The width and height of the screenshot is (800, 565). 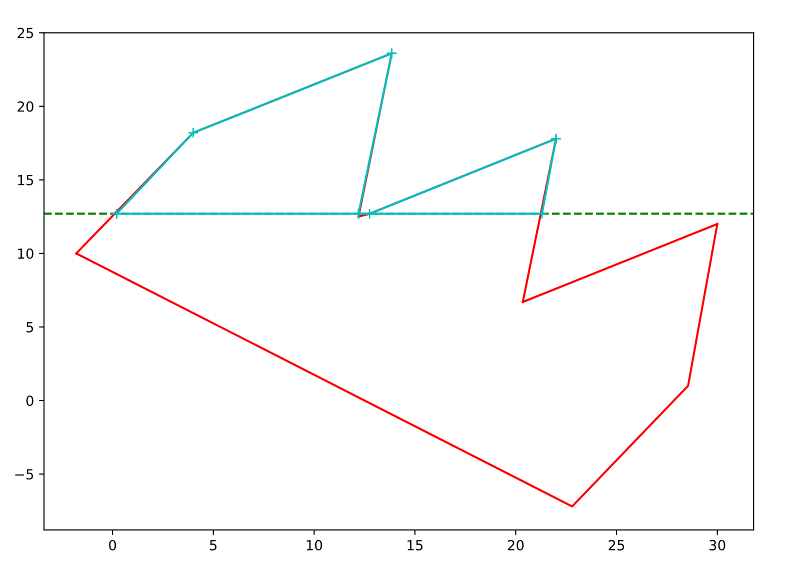 I want to click on x-tick-label: 25, so click(x=616, y=545).